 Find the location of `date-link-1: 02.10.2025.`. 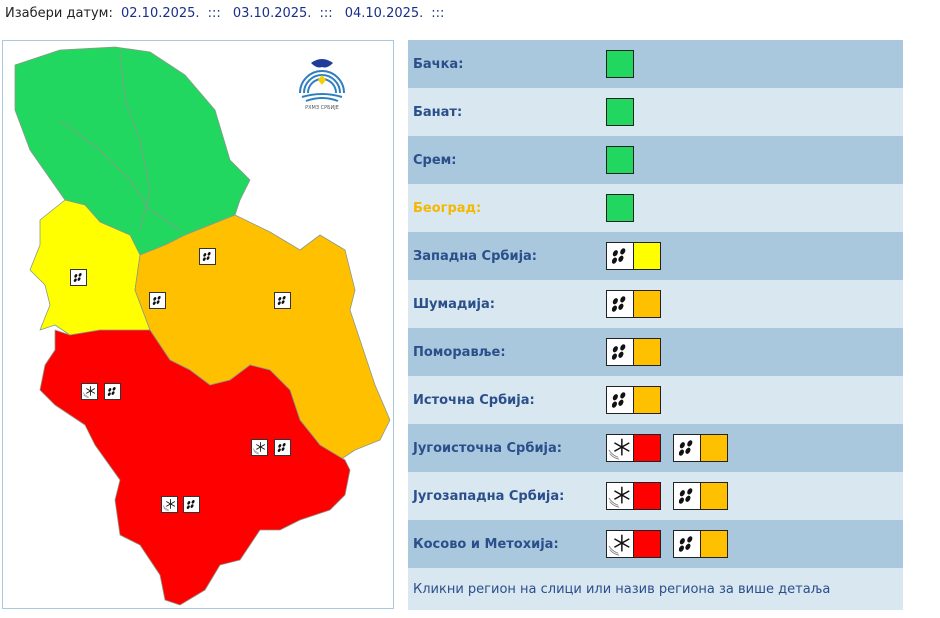

date-link-1: 02.10.2025. is located at coordinates (160, 13).